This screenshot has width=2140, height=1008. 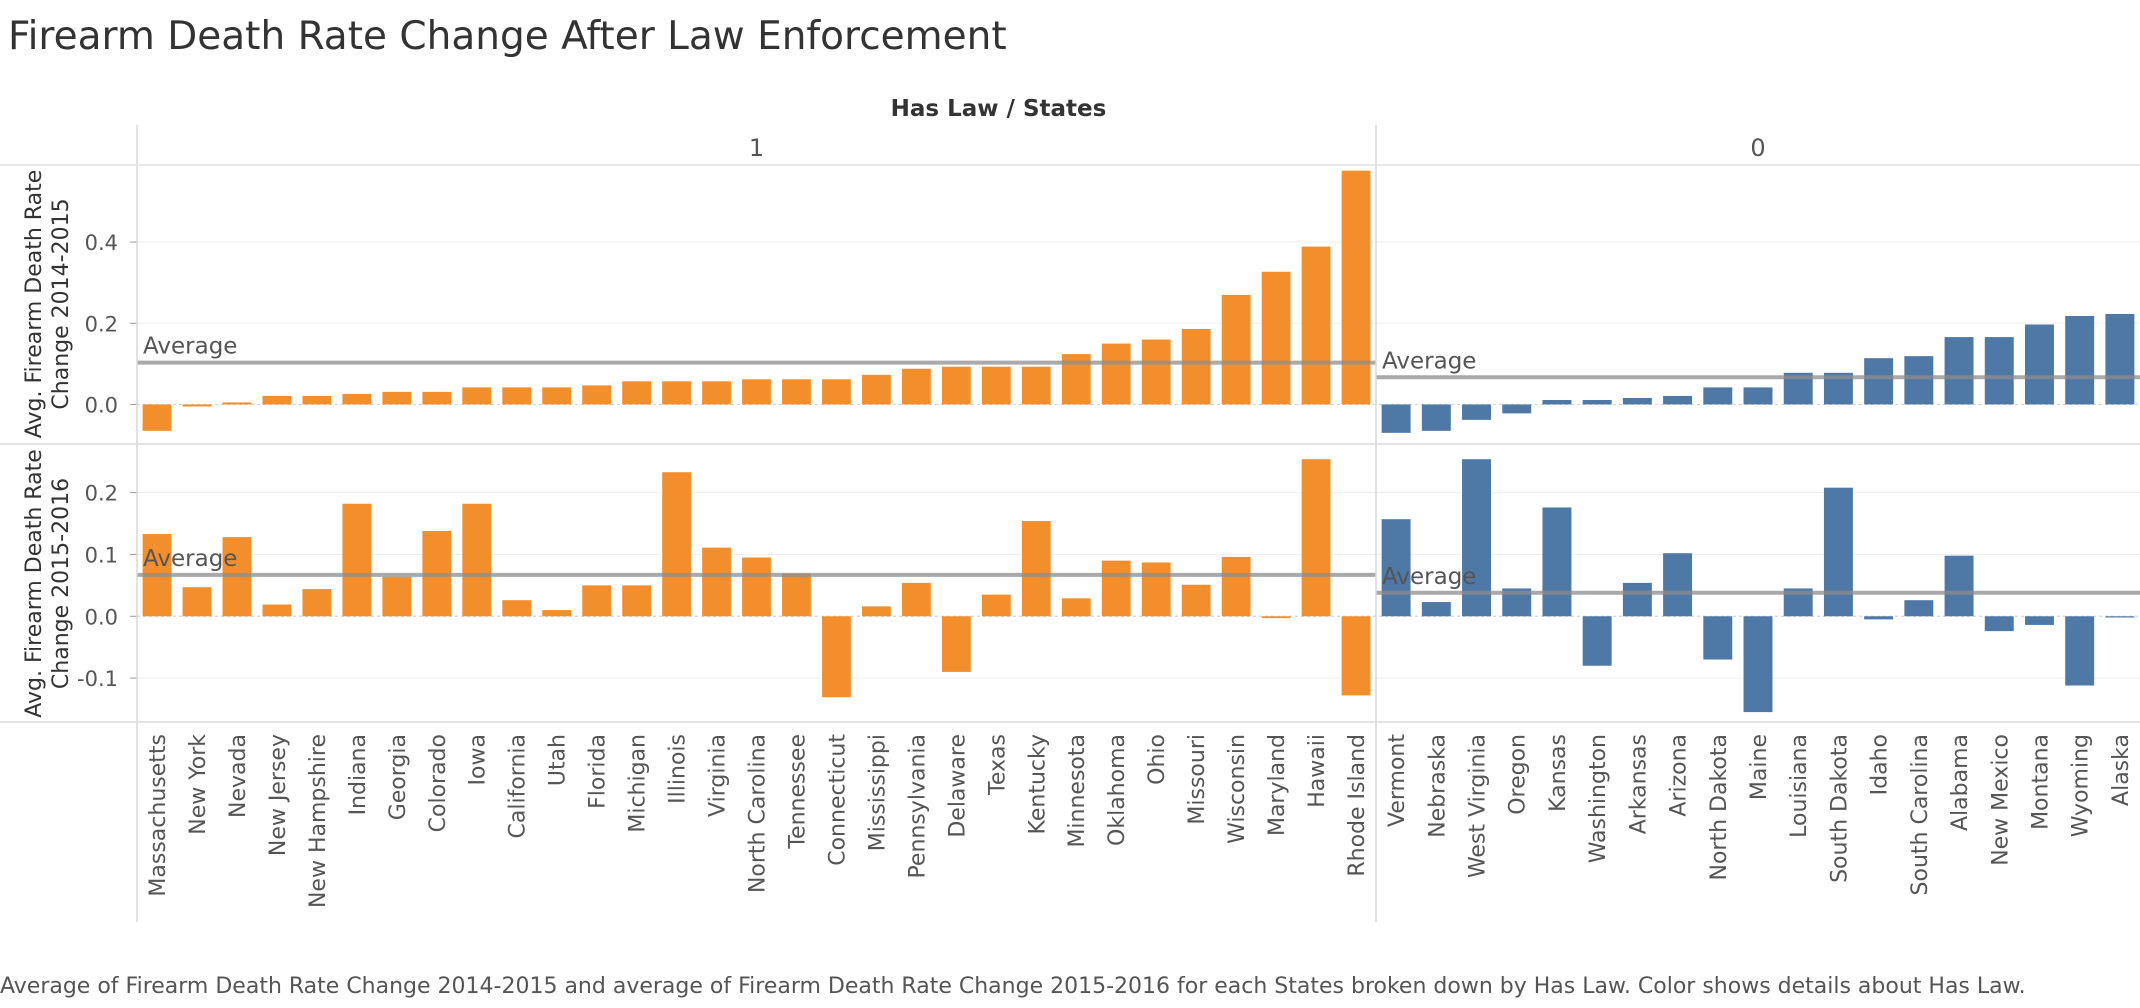 What do you see at coordinates (1598, 798) in the screenshot?
I see `category-label: Washington` at bounding box center [1598, 798].